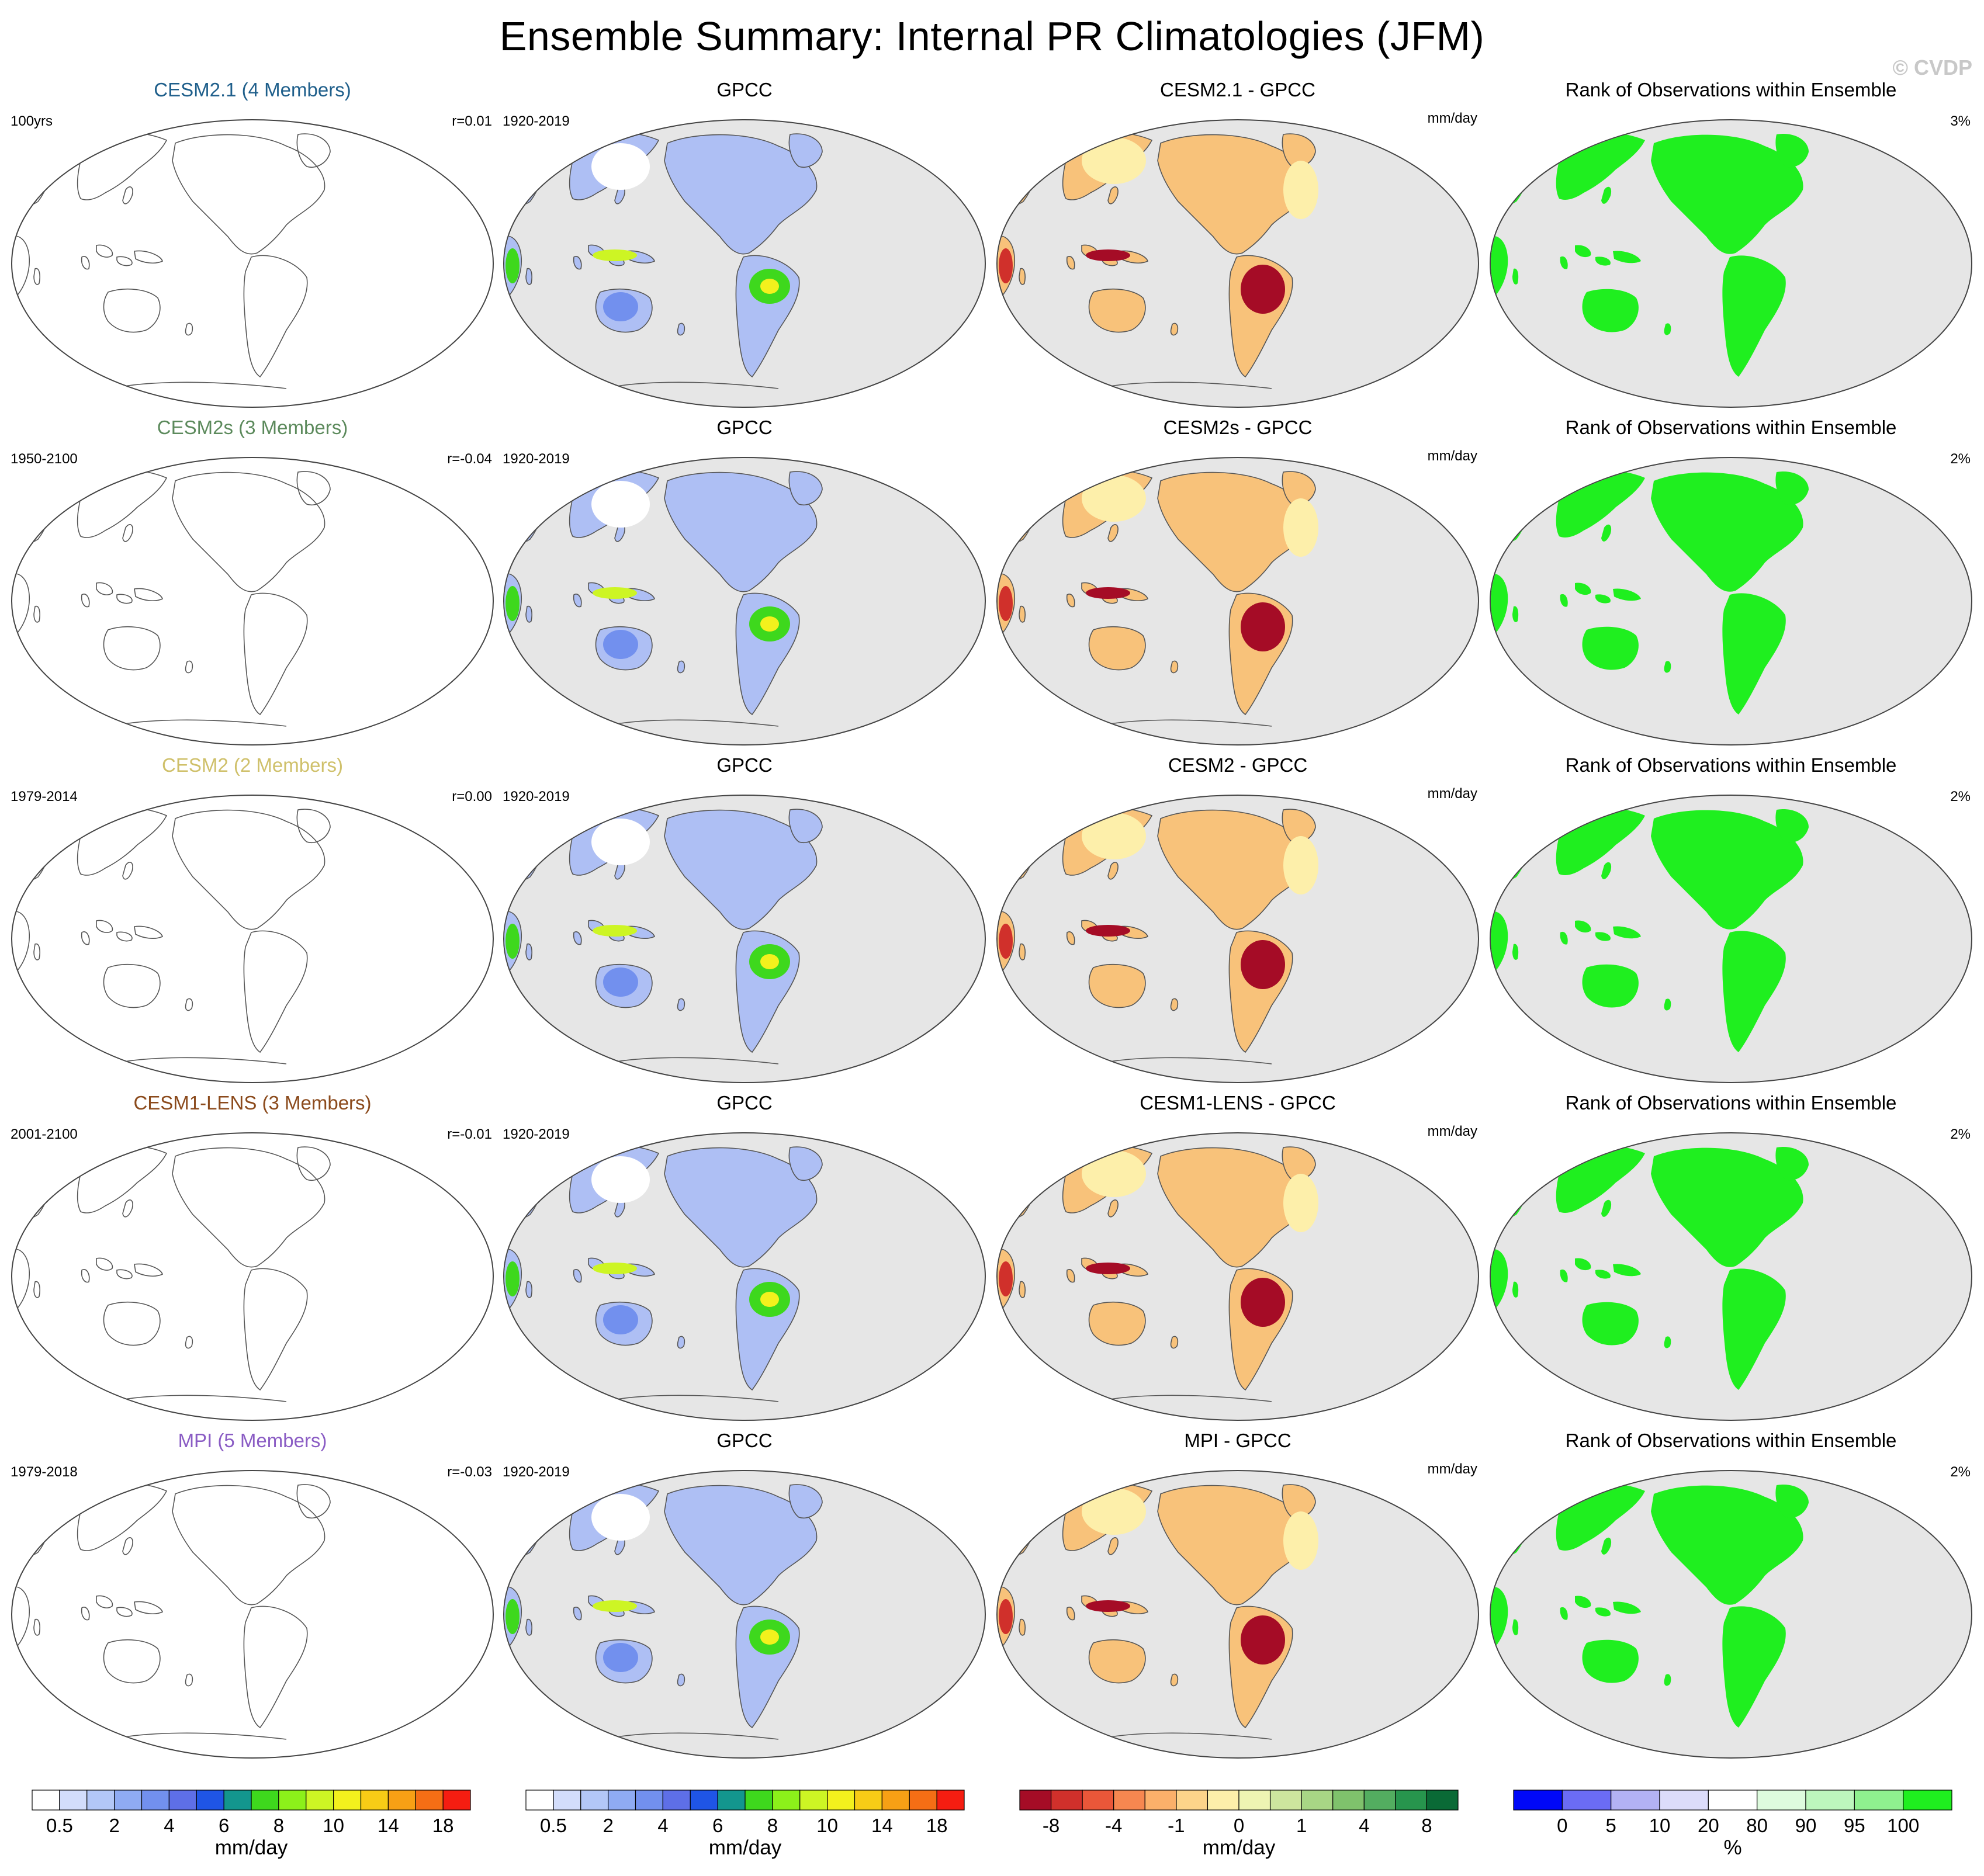 Image resolution: width=1984 pixels, height=1876 pixels. Describe the element at coordinates (1238, 1103) in the screenshot. I see `difference-title: CESM1-LENS - GPCC` at that location.